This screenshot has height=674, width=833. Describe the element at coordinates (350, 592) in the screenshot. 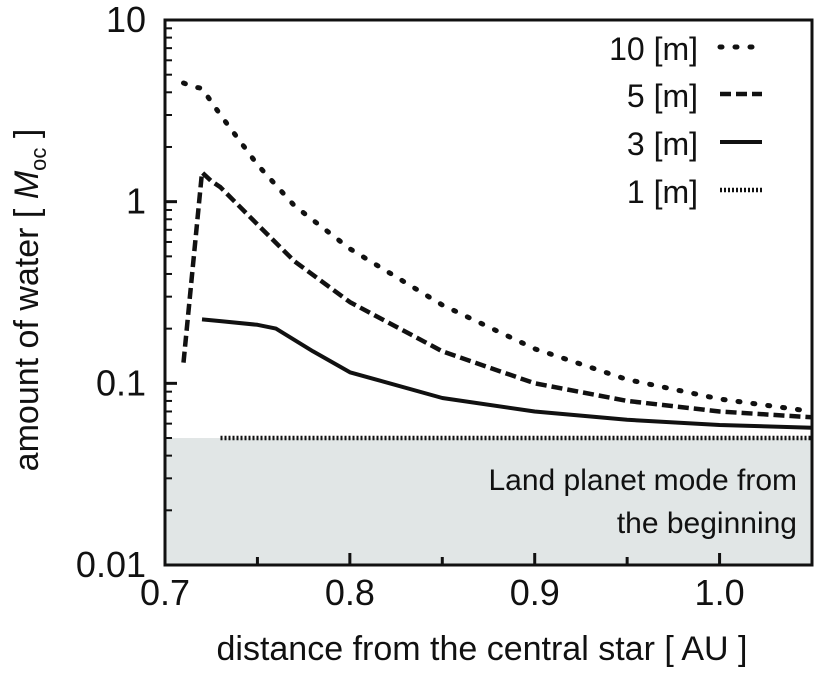

I see `x-tick-label: 0.8` at that location.